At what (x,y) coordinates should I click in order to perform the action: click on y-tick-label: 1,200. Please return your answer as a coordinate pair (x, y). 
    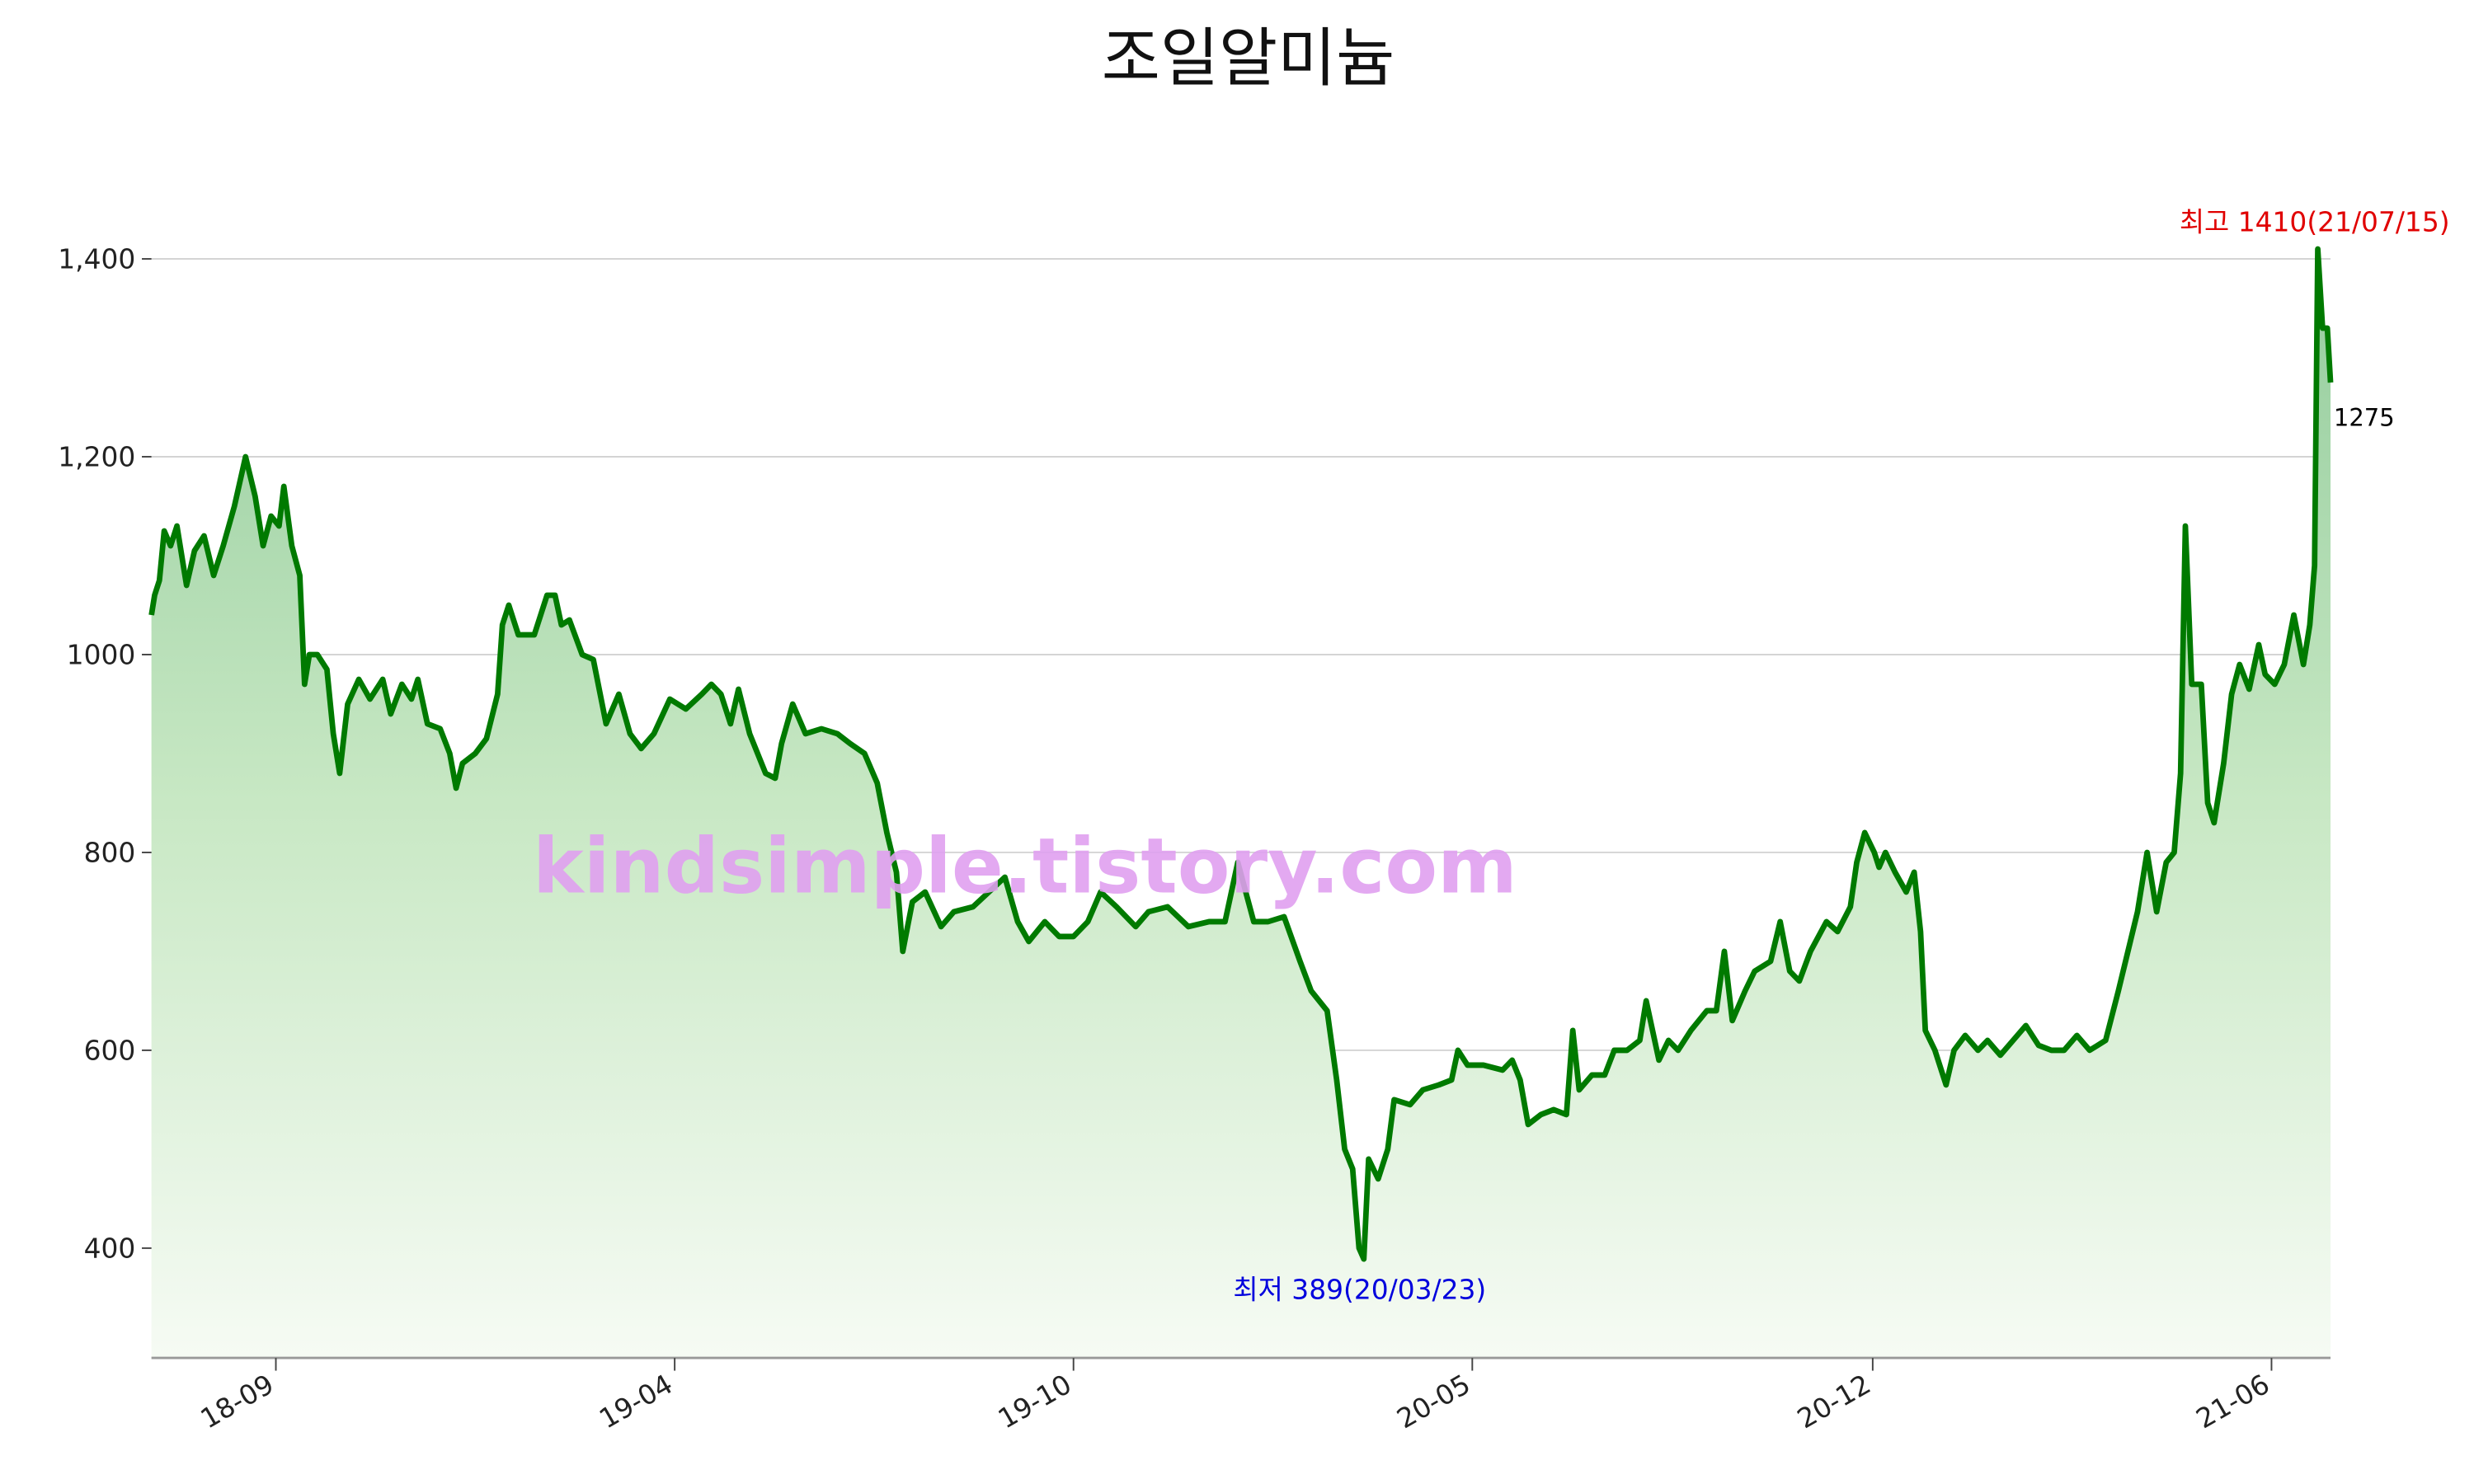
    Looking at the image, I should click on (96, 457).